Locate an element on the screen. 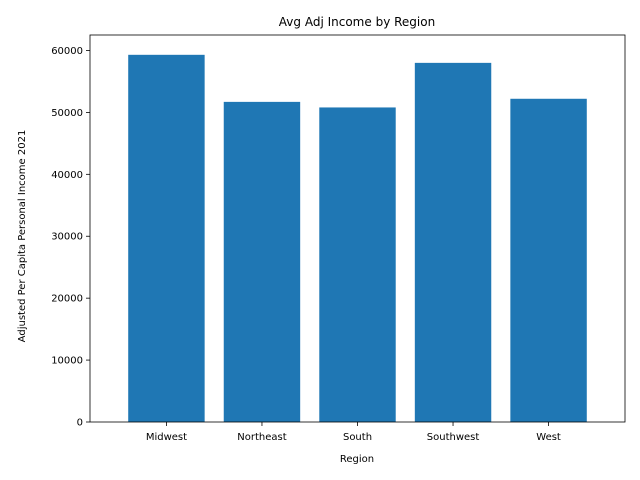 This screenshot has width=640, height=480. x-axis: Midwest Northeast South Southwest West is located at coordinates (353, 432).